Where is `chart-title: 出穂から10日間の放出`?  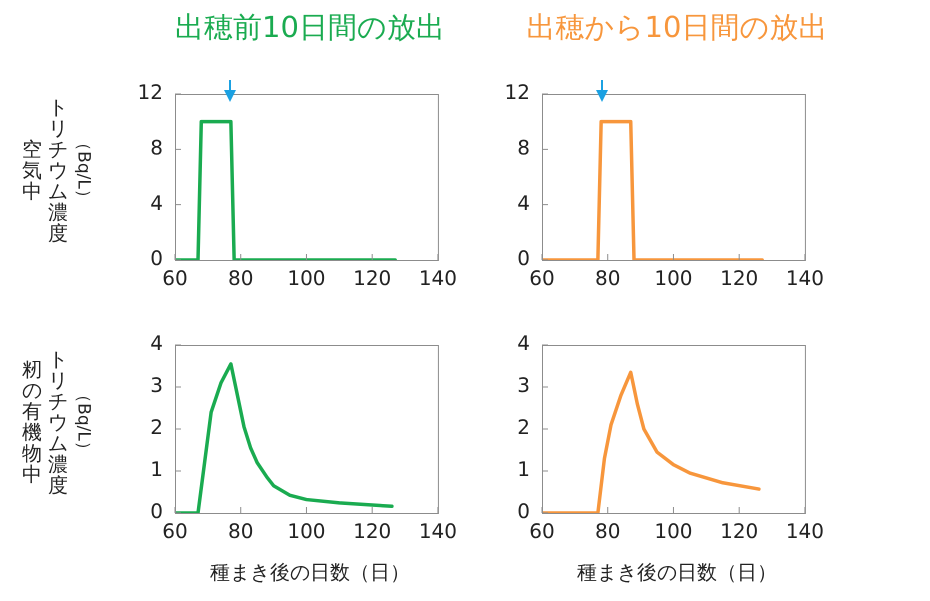
chart-title: 出穂から10日間の放出 is located at coordinates (677, 27).